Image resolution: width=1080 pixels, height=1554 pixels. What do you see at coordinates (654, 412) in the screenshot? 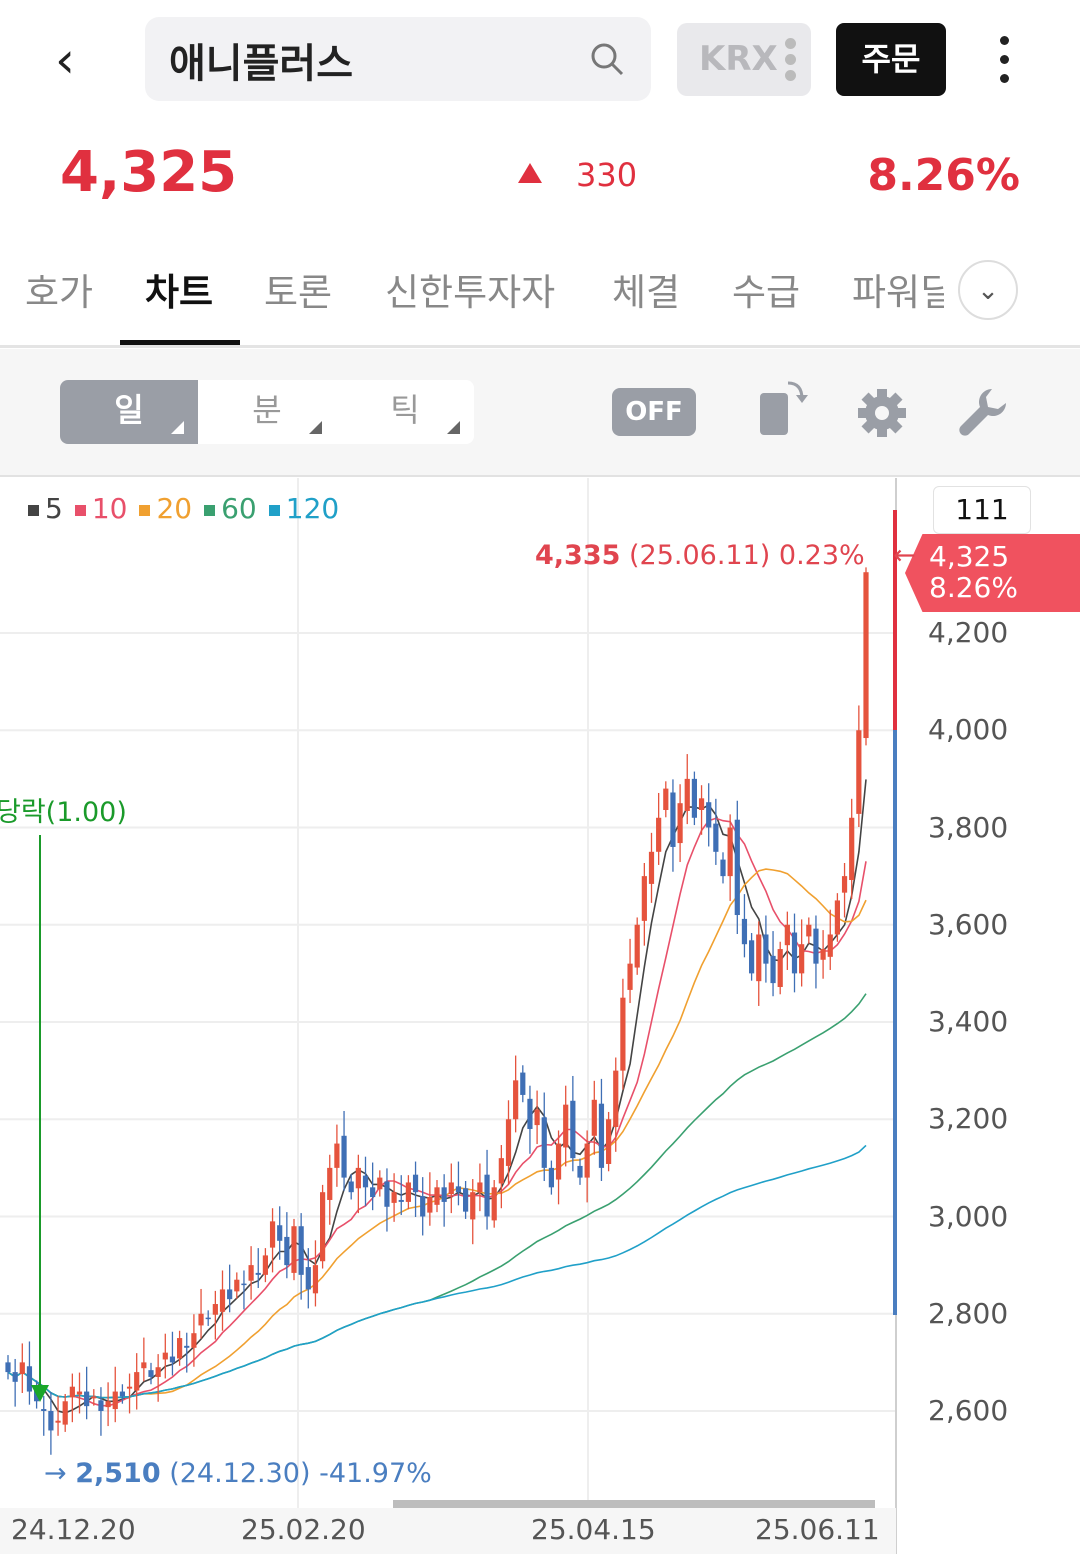
I see `off-toggle: OFF` at bounding box center [654, 412].